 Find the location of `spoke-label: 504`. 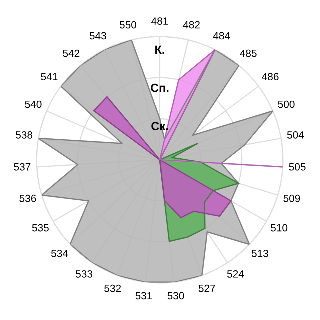

spoke-label: 504 is located at coordinates (295, 135).